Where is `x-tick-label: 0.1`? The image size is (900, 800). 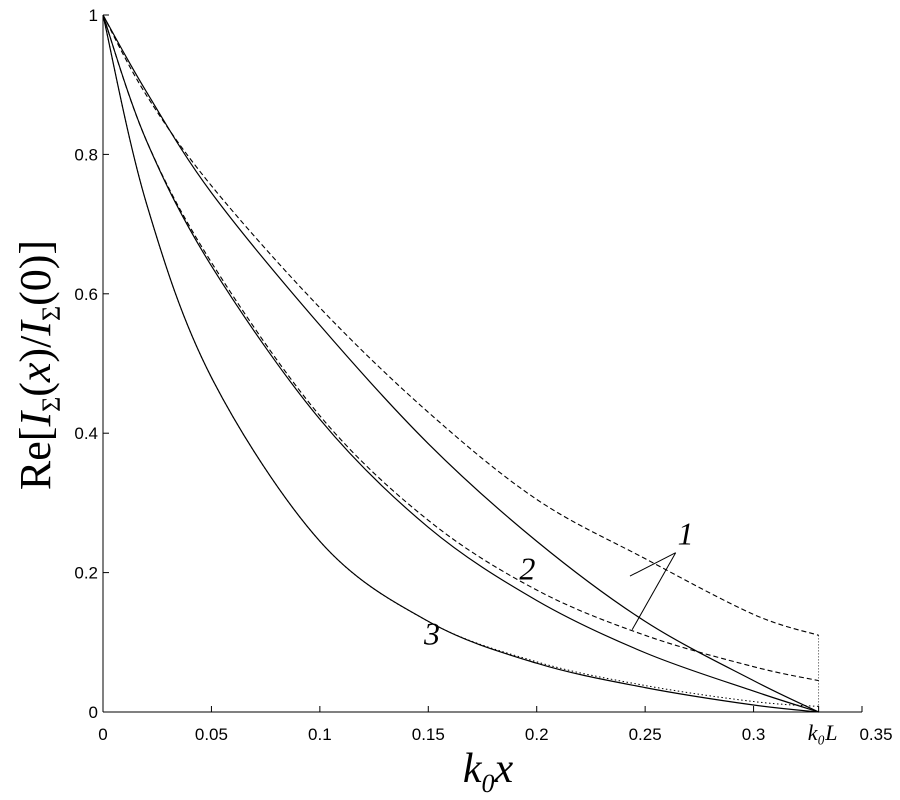
x-tick-label: 0.1 is located at coordinates (320, 734).